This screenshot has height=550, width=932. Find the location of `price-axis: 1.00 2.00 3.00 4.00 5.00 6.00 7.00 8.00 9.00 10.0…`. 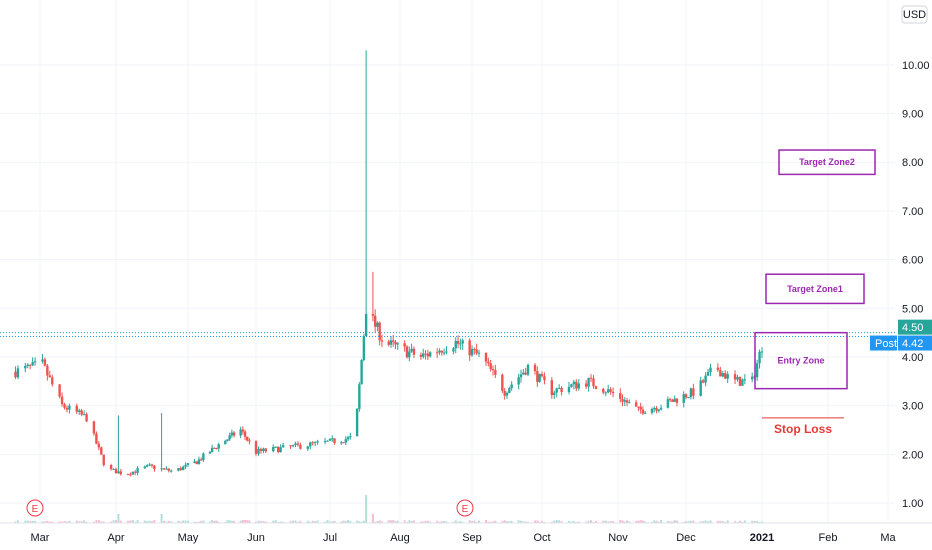

price-axis: 1.00 2.00 3.00 4.00 5.00 6.00 7.00 8.00 9.00 10.0… is located at coordinates (916, 285).